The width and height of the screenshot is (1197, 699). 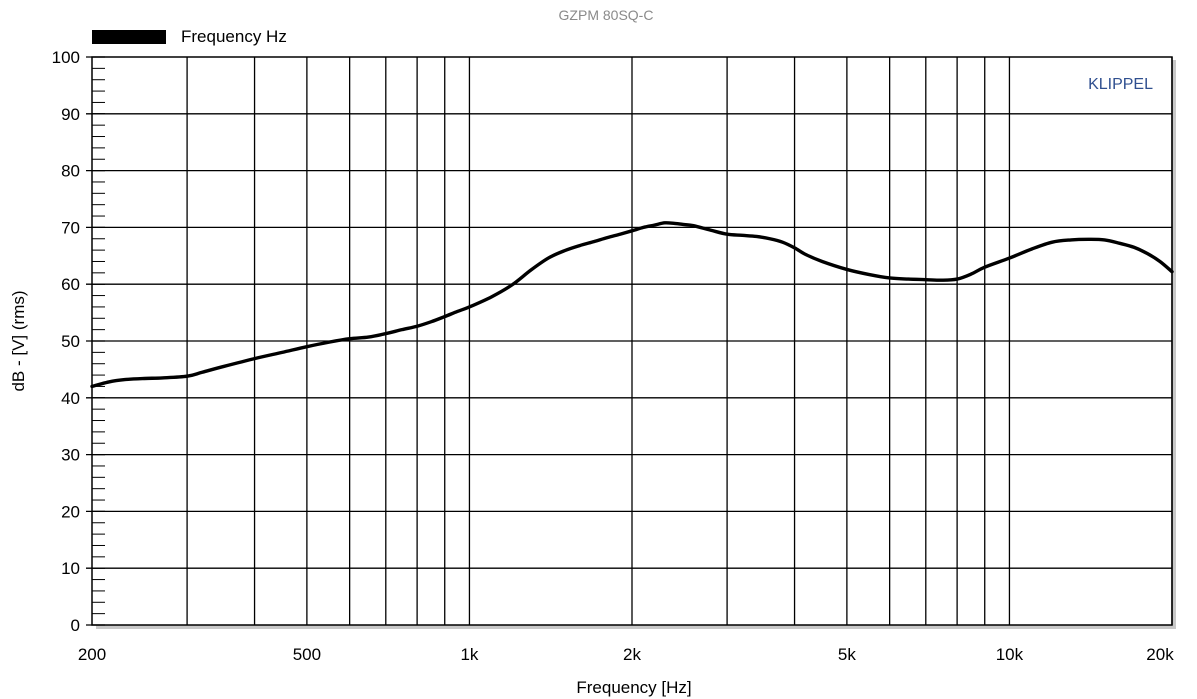 I want to click on y-tick-label: 80, so click(x=70, y=171).